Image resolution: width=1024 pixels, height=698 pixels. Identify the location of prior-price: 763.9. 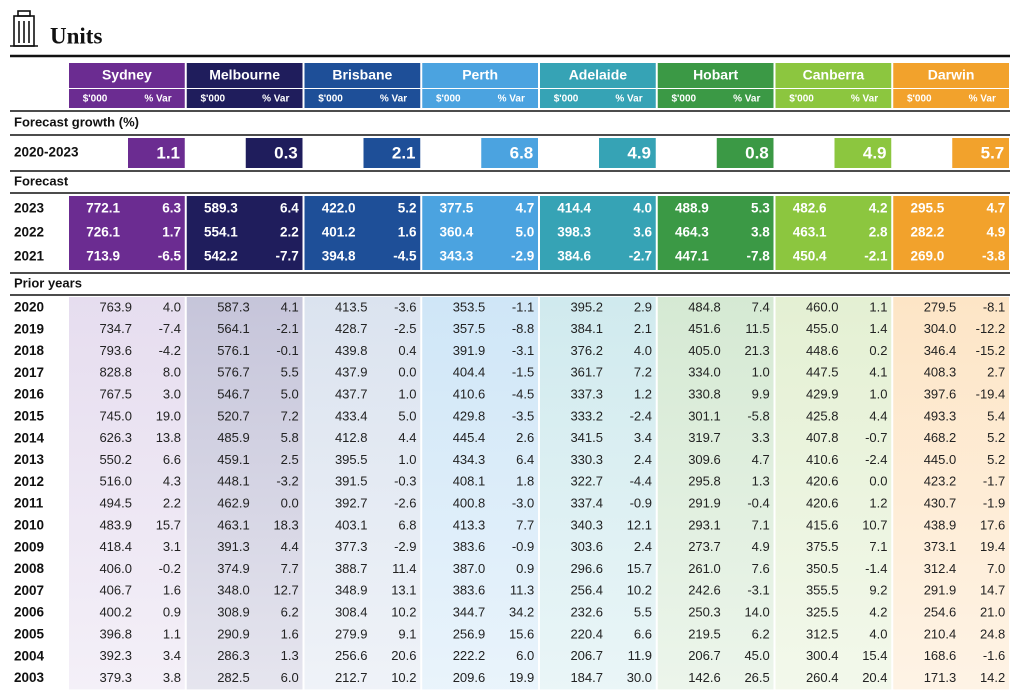
(115, 306).